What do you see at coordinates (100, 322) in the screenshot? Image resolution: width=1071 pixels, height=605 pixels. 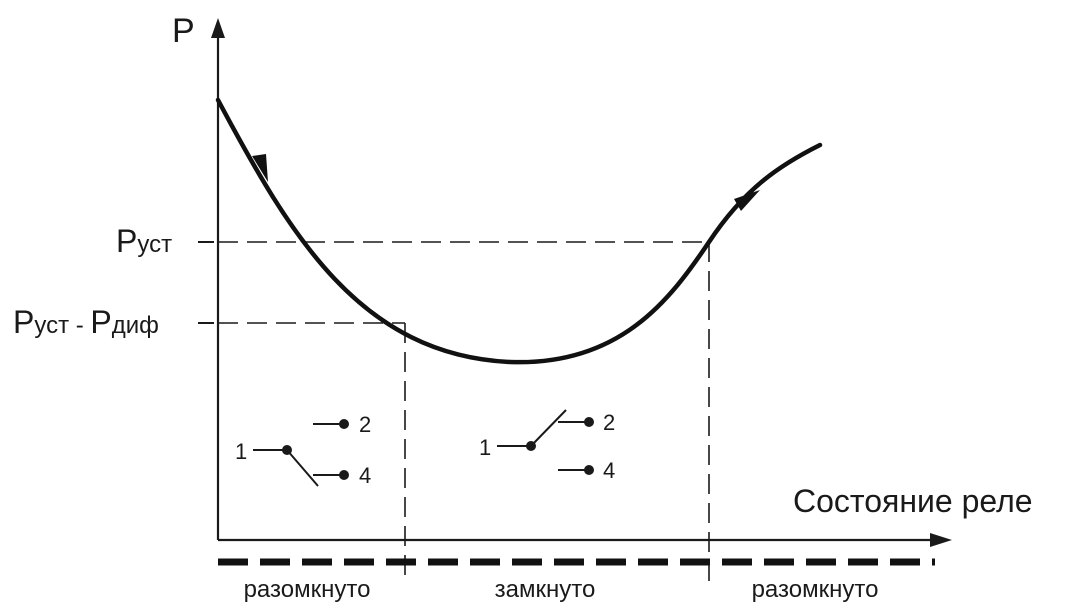 I see `level-pdiff-main2: P` at bounding box center [100, 322].